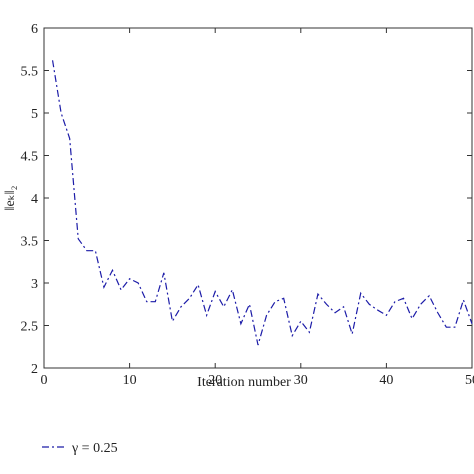  I want to click on x-tick-label: 10, so click(130, 380).